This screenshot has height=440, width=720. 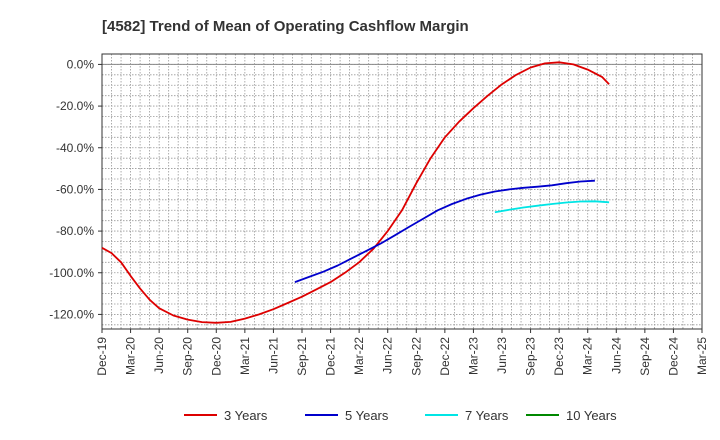 What do you see at coordinates (591, 415) in the screenshot?
I see `legend-label: 10 Years` at bounding box center [591, 415].